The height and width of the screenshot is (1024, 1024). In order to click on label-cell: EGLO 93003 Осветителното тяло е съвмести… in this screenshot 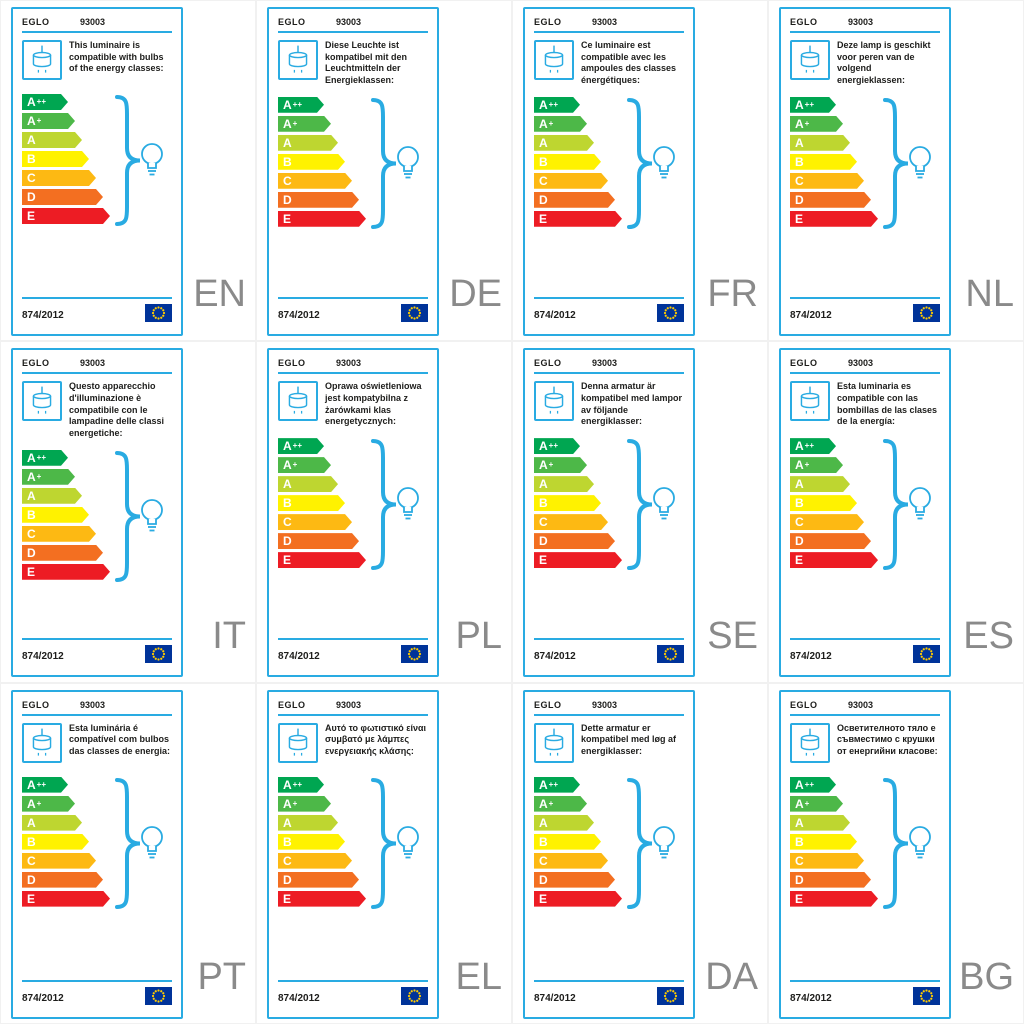, I will do `click(896, 853)`.